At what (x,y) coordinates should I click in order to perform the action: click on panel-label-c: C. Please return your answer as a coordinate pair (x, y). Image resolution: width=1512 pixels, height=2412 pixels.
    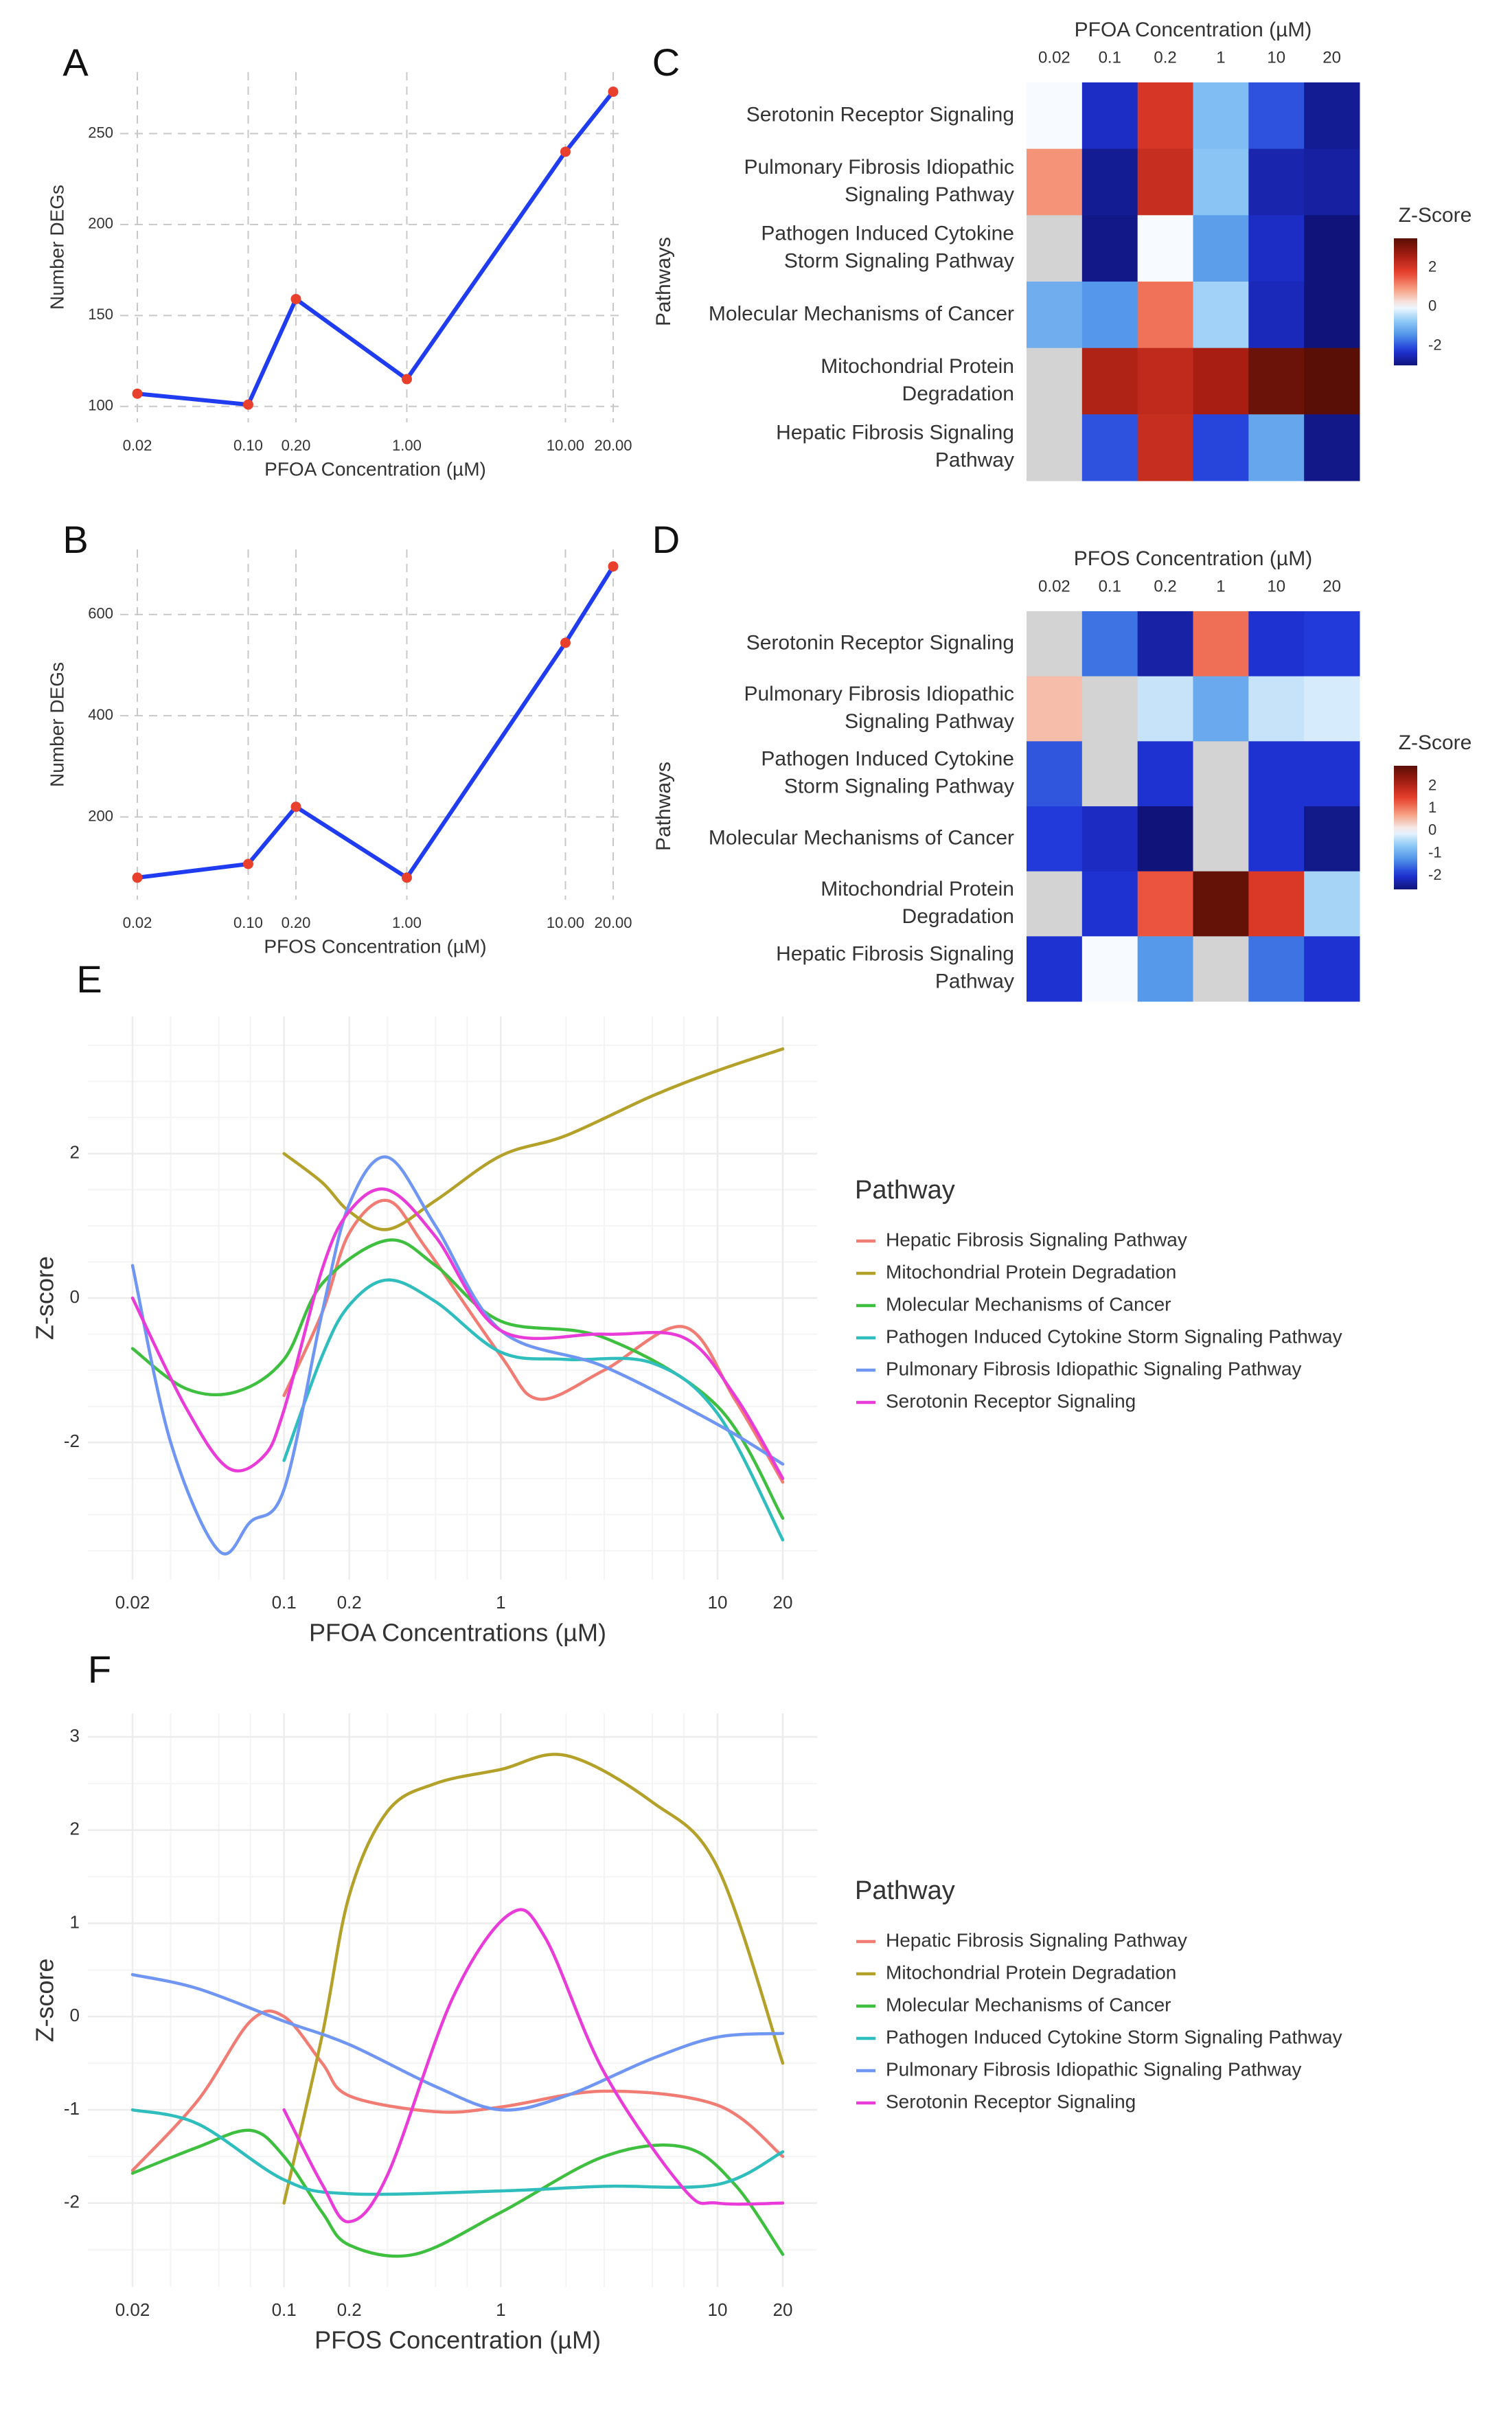
    Looking at the image, I should click on (666, 63).